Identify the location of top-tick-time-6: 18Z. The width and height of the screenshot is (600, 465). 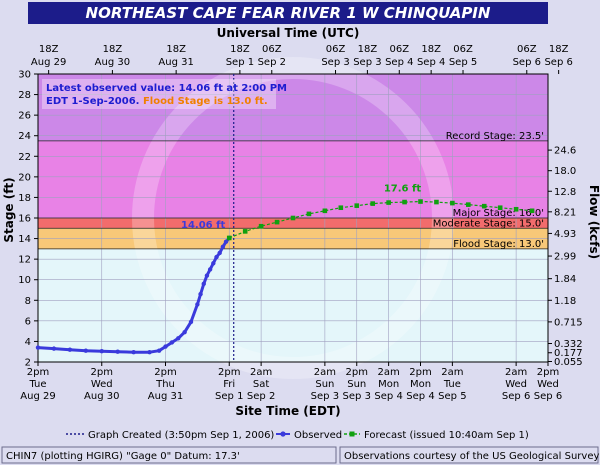
(368, 49).